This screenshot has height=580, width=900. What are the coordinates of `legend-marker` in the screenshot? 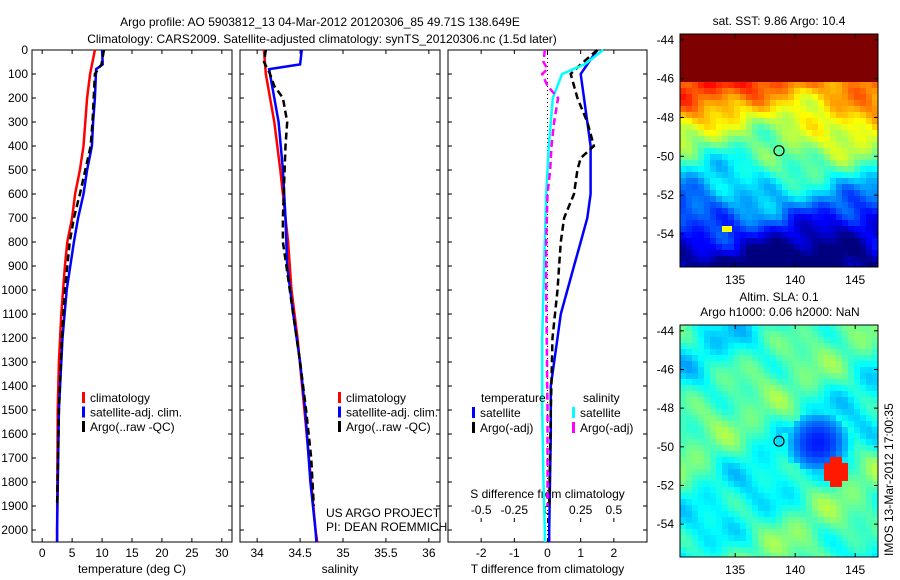 It's located at (83, 397).